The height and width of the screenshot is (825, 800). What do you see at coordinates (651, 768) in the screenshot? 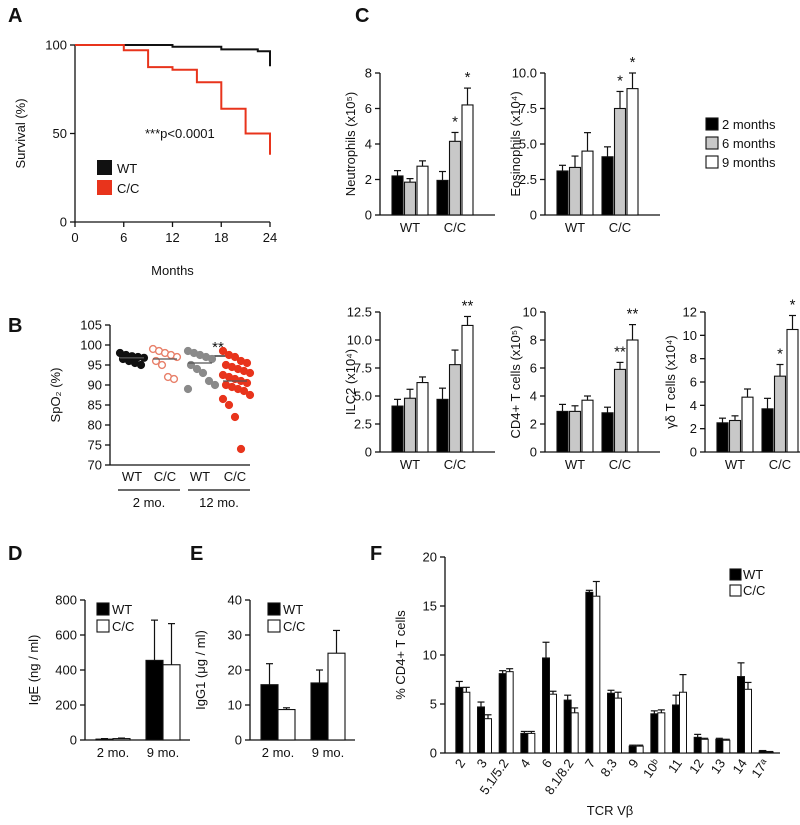
I see `x-tick-label: 10ᵇ` at bounding box center [651, 768].